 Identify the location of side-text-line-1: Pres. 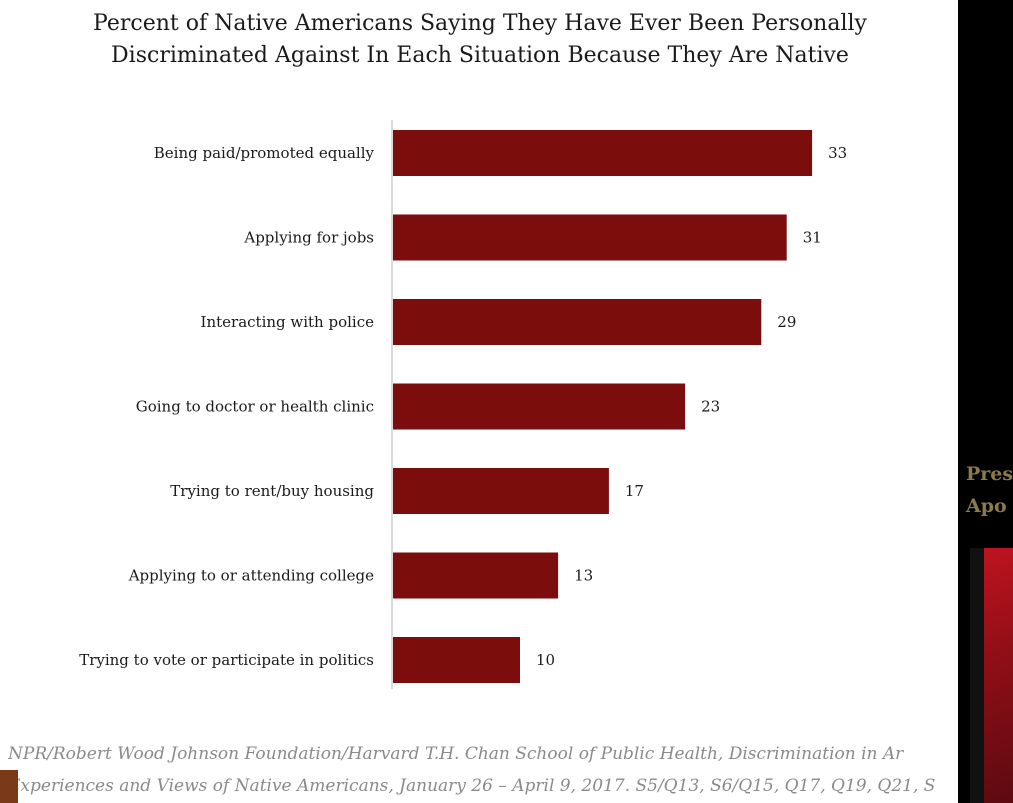
(989, 474).